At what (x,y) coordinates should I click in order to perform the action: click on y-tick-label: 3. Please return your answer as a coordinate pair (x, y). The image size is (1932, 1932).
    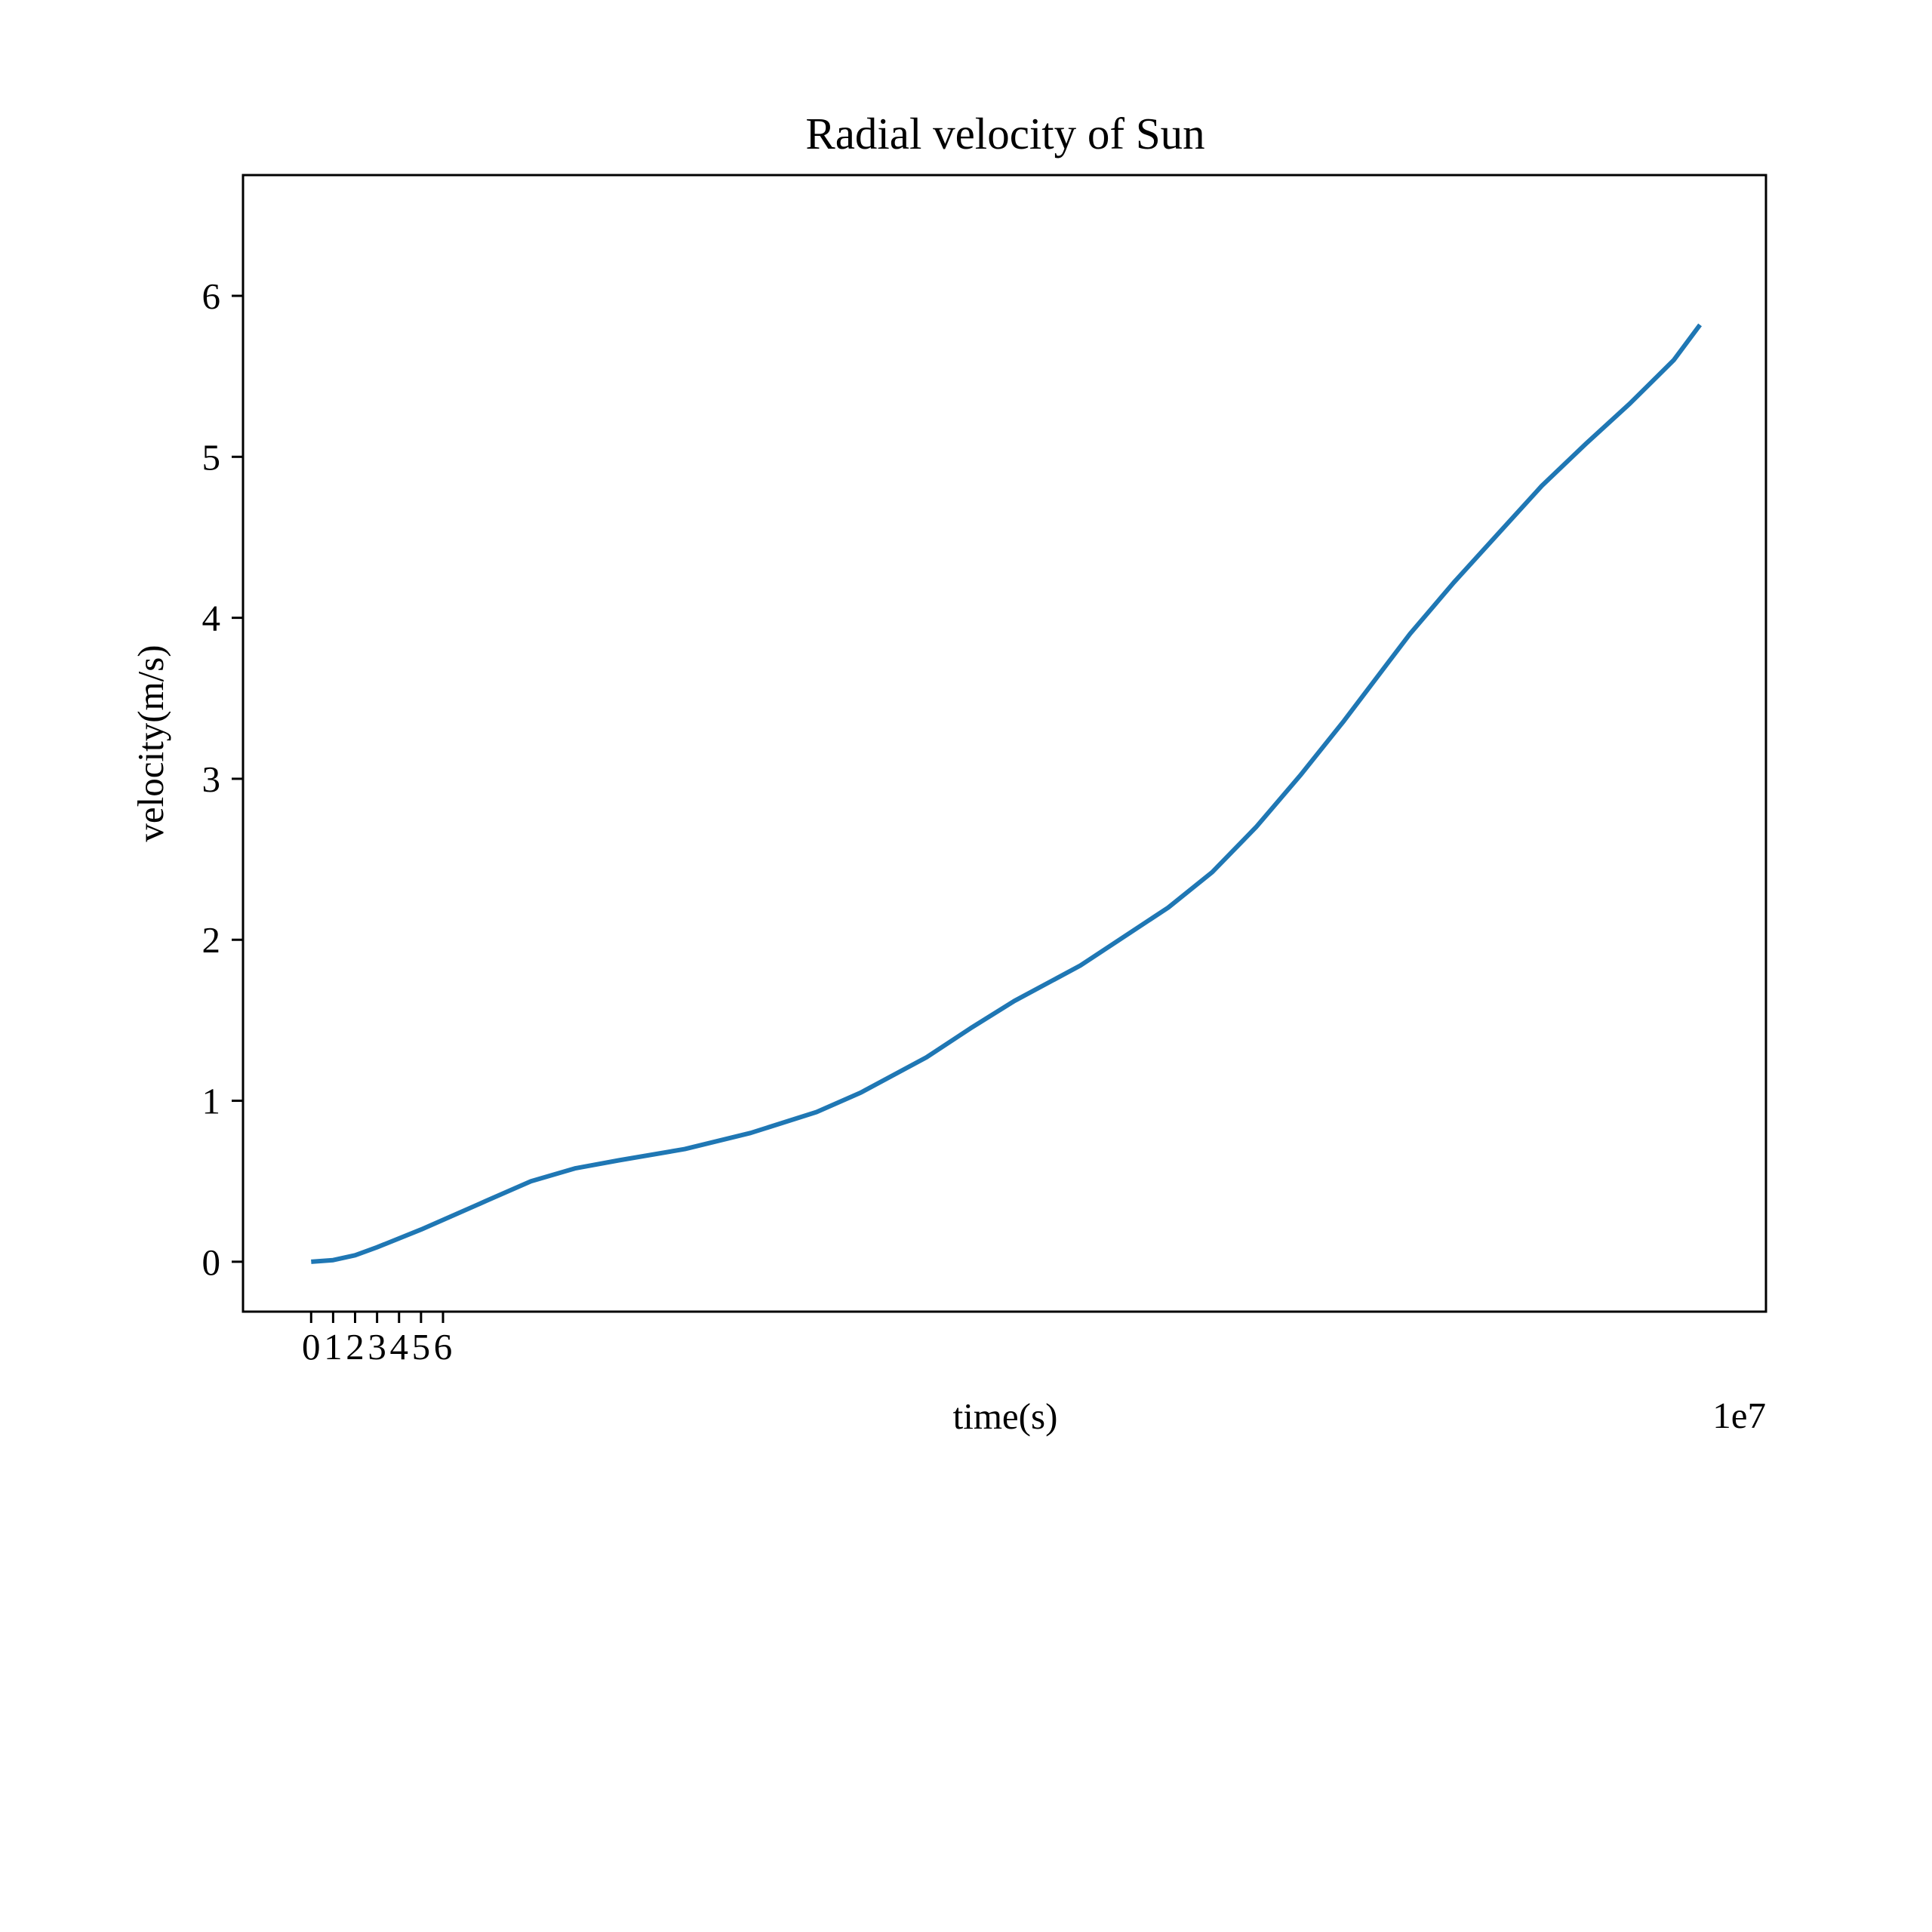
    Looking at the image, I should click on (211, 779).